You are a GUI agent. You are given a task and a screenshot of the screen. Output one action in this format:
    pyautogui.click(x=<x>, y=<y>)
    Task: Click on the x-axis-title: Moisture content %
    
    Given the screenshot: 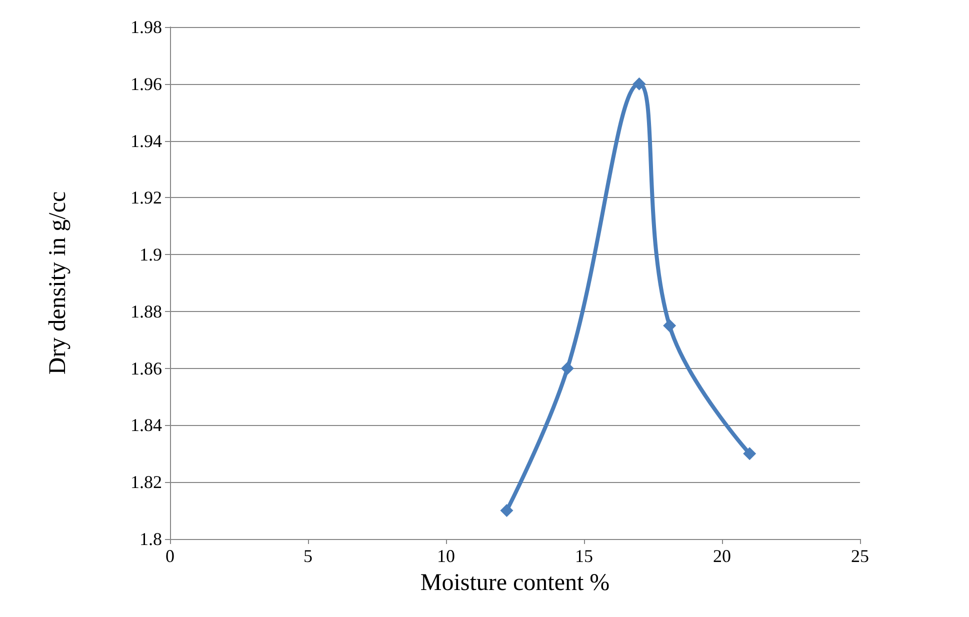 What is the action you would take?
    pyautogui.click(x=515, y=583)
    